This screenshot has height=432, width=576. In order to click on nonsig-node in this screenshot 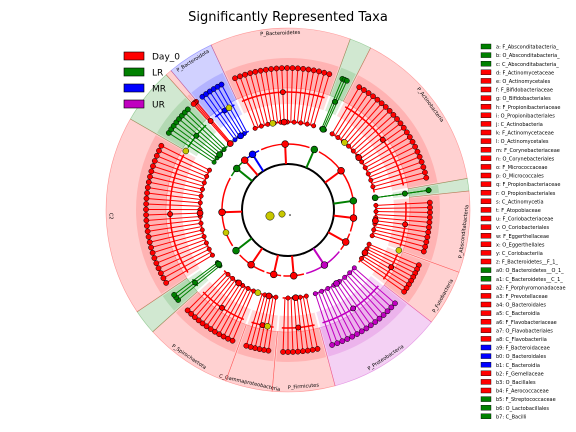, I will do `click(282, 214)`.